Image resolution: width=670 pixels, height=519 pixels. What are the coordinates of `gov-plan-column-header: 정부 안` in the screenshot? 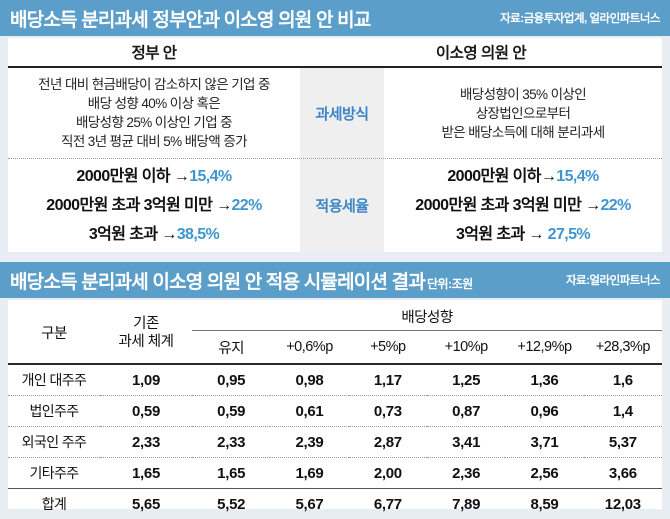 It's located at (154, 52).